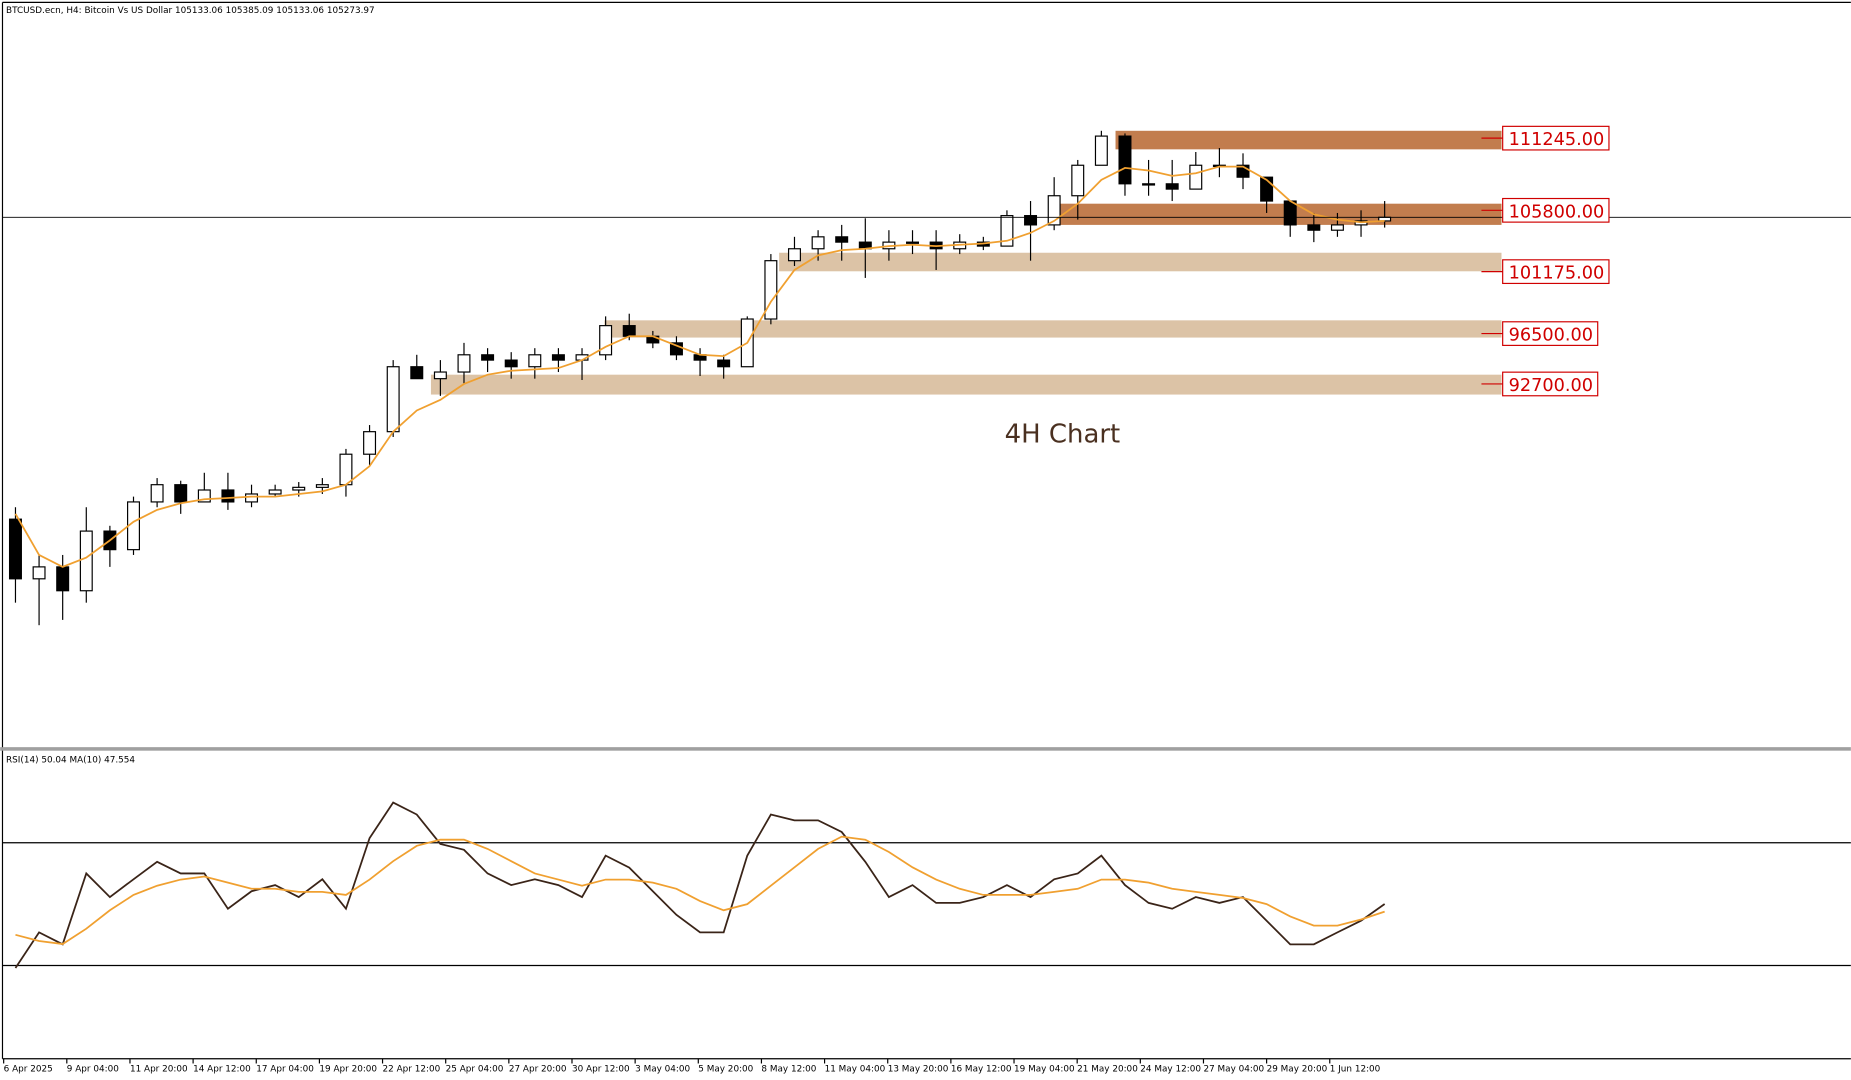  I want to click on level-label: 92700.00, so click(1551, 386).